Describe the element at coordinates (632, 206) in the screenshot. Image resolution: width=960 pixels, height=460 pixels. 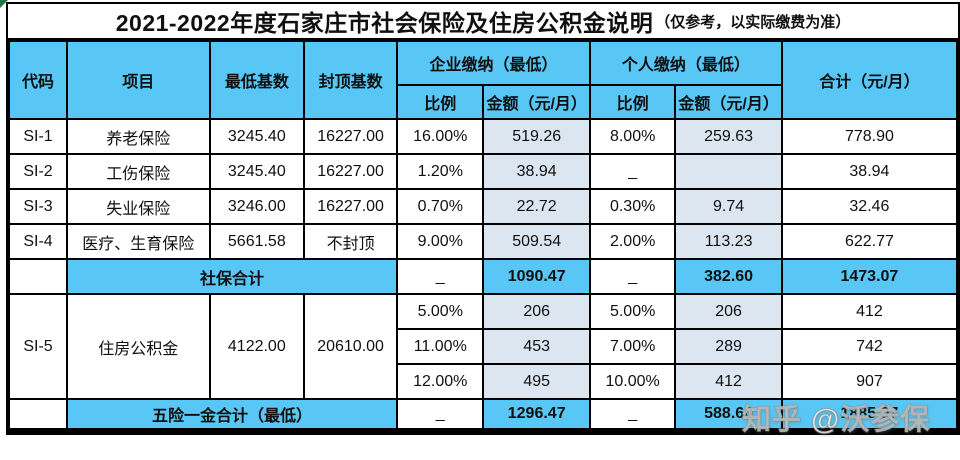
I see `cell-per-ratio: 0.30%` at that location.